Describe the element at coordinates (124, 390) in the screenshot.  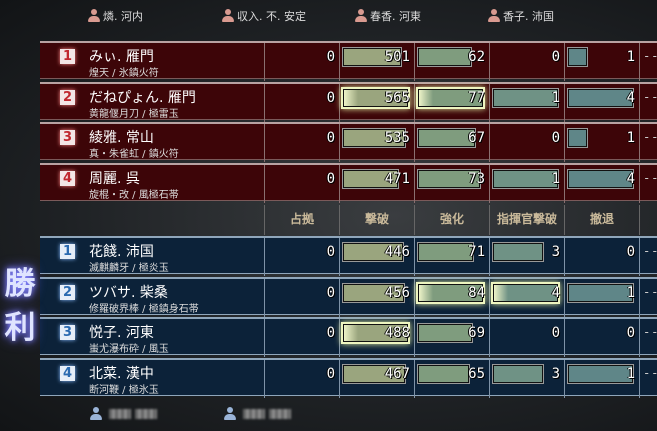
I see `player-weapons: 断河鞭 / 極氷玉` at that location.